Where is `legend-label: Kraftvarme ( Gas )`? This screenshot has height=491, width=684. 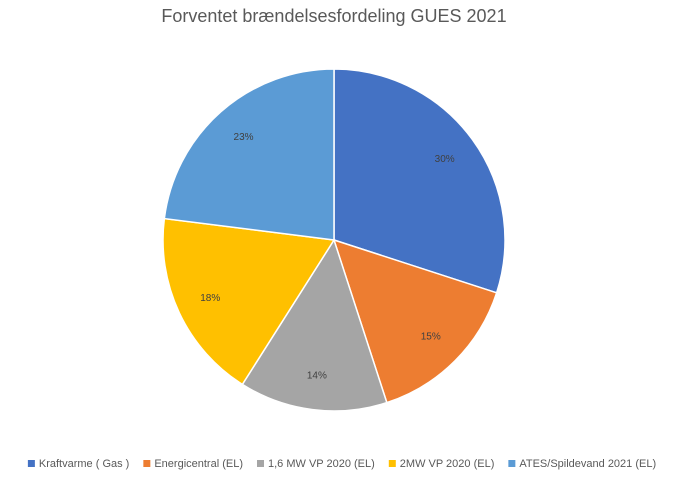
legend-label: Kraftvarme ( Gas ) is located at coordinates (84, 464).